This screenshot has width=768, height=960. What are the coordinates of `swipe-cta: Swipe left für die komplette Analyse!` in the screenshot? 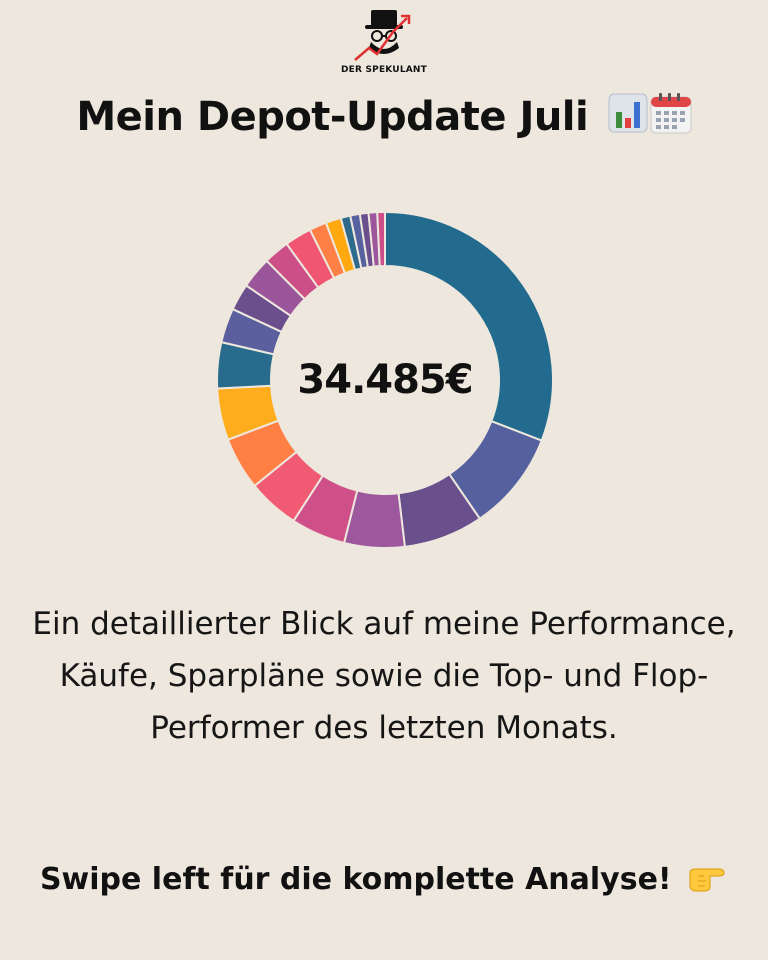 It's located at (384, 879).